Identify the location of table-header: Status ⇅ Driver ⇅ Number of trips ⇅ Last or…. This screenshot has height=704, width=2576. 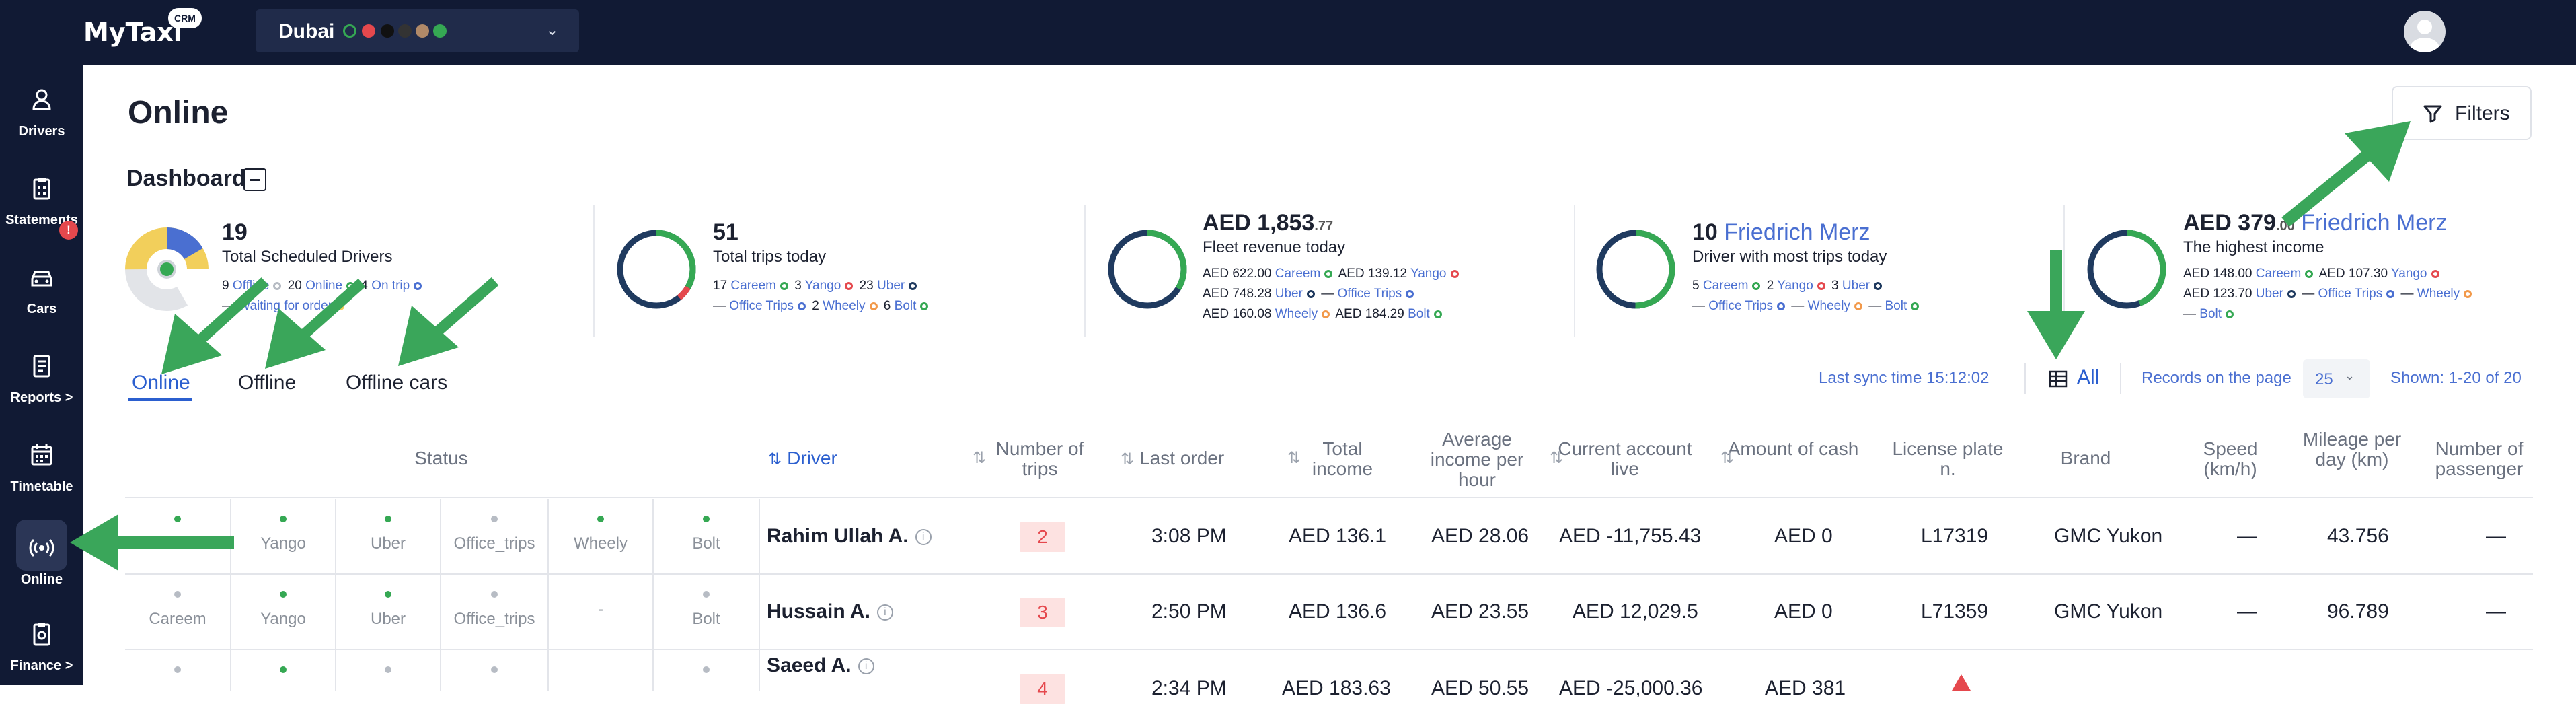
(1329, 458).